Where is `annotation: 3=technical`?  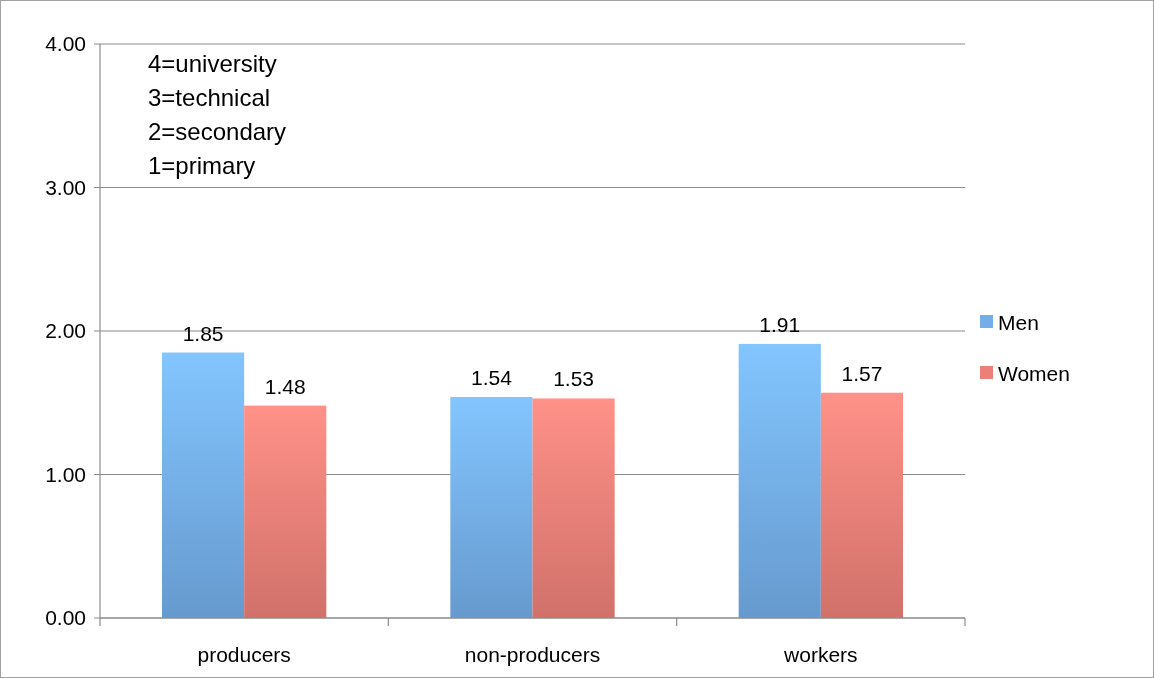
annotation: 3=technical is located at coordinates (209, 97).